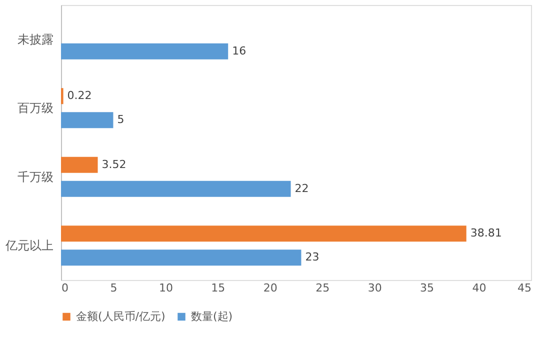 The height and width of the screenshot is (346, 560). What do you see at coordinates (479, 288) in the screenshot?
I see `x-tick-label: 40` at bounding box center [479, 288].